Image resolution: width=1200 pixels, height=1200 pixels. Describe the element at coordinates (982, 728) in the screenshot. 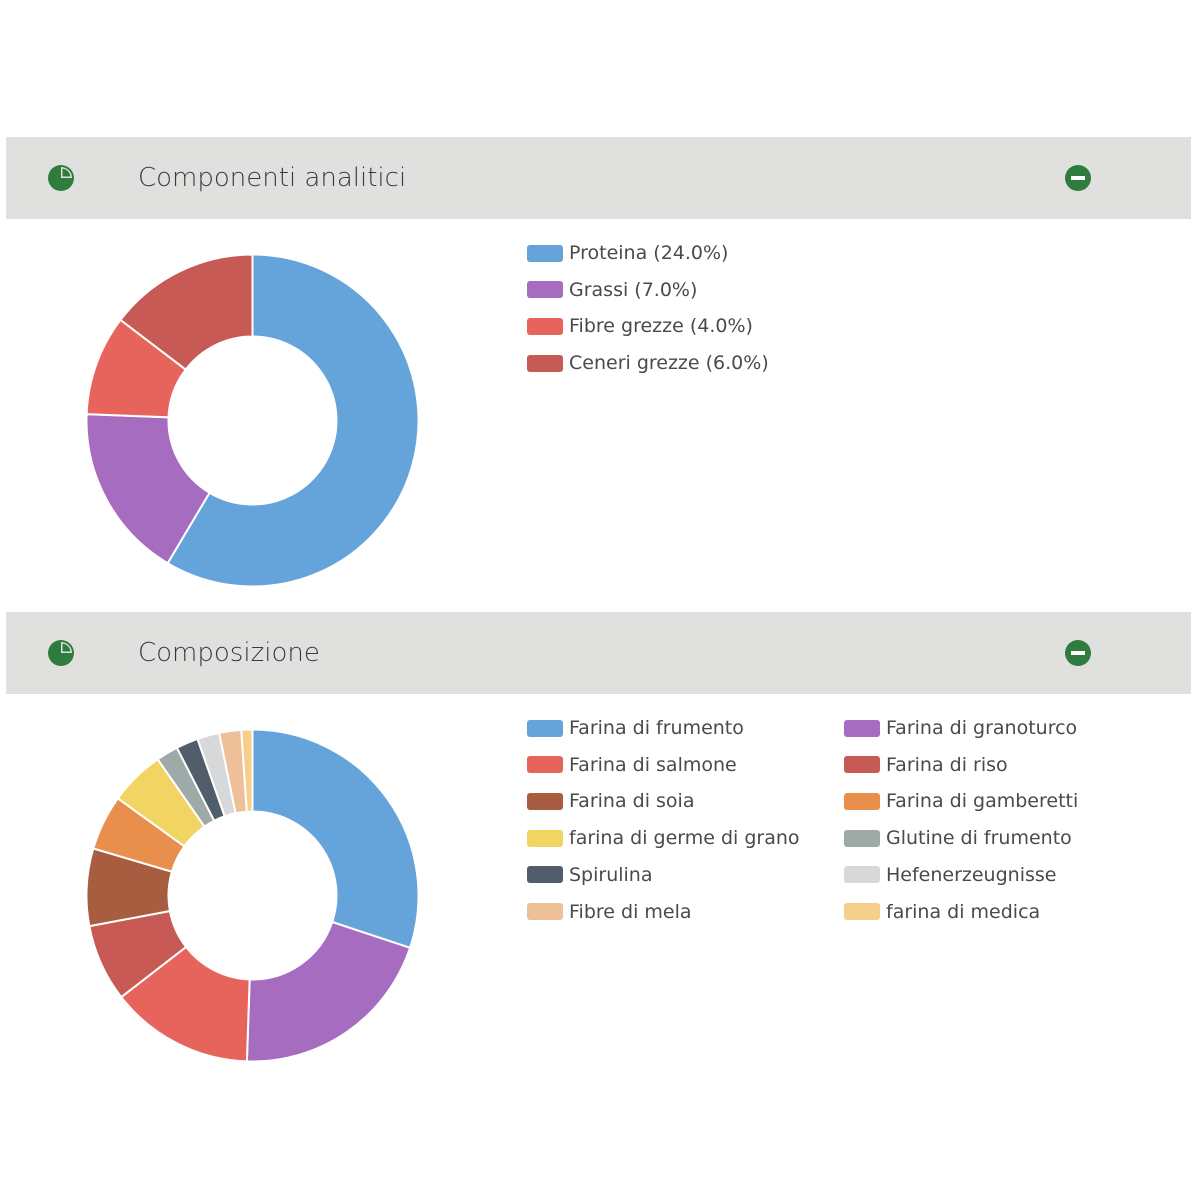

I see `legend-label: Farina di granoturco` at that location.